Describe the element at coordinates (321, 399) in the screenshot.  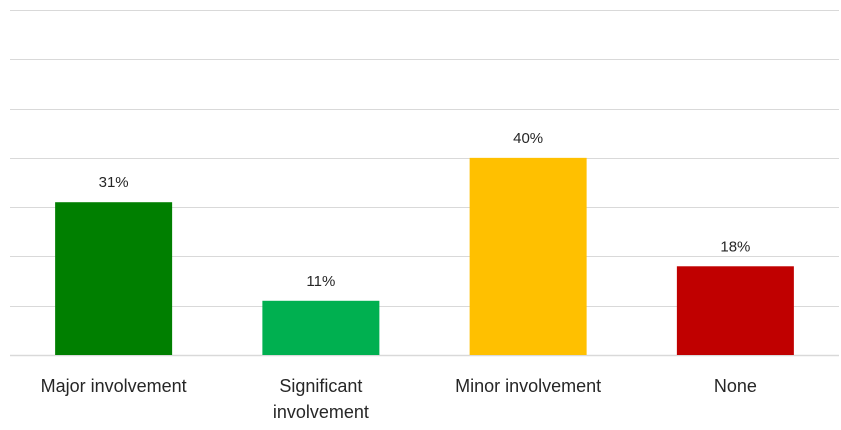
I see `category-label: Significant involvement` at that location.